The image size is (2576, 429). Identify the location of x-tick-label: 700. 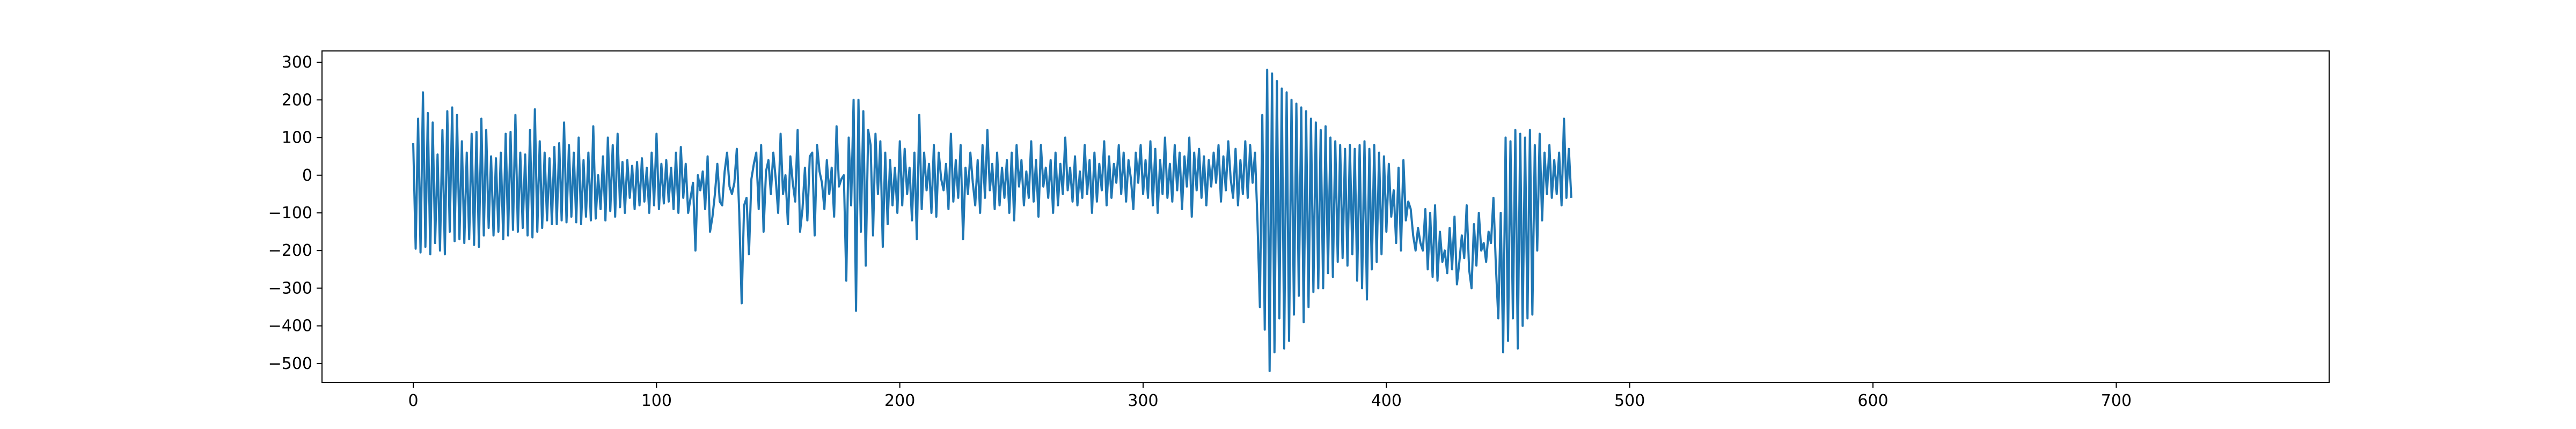
(2116, 400).